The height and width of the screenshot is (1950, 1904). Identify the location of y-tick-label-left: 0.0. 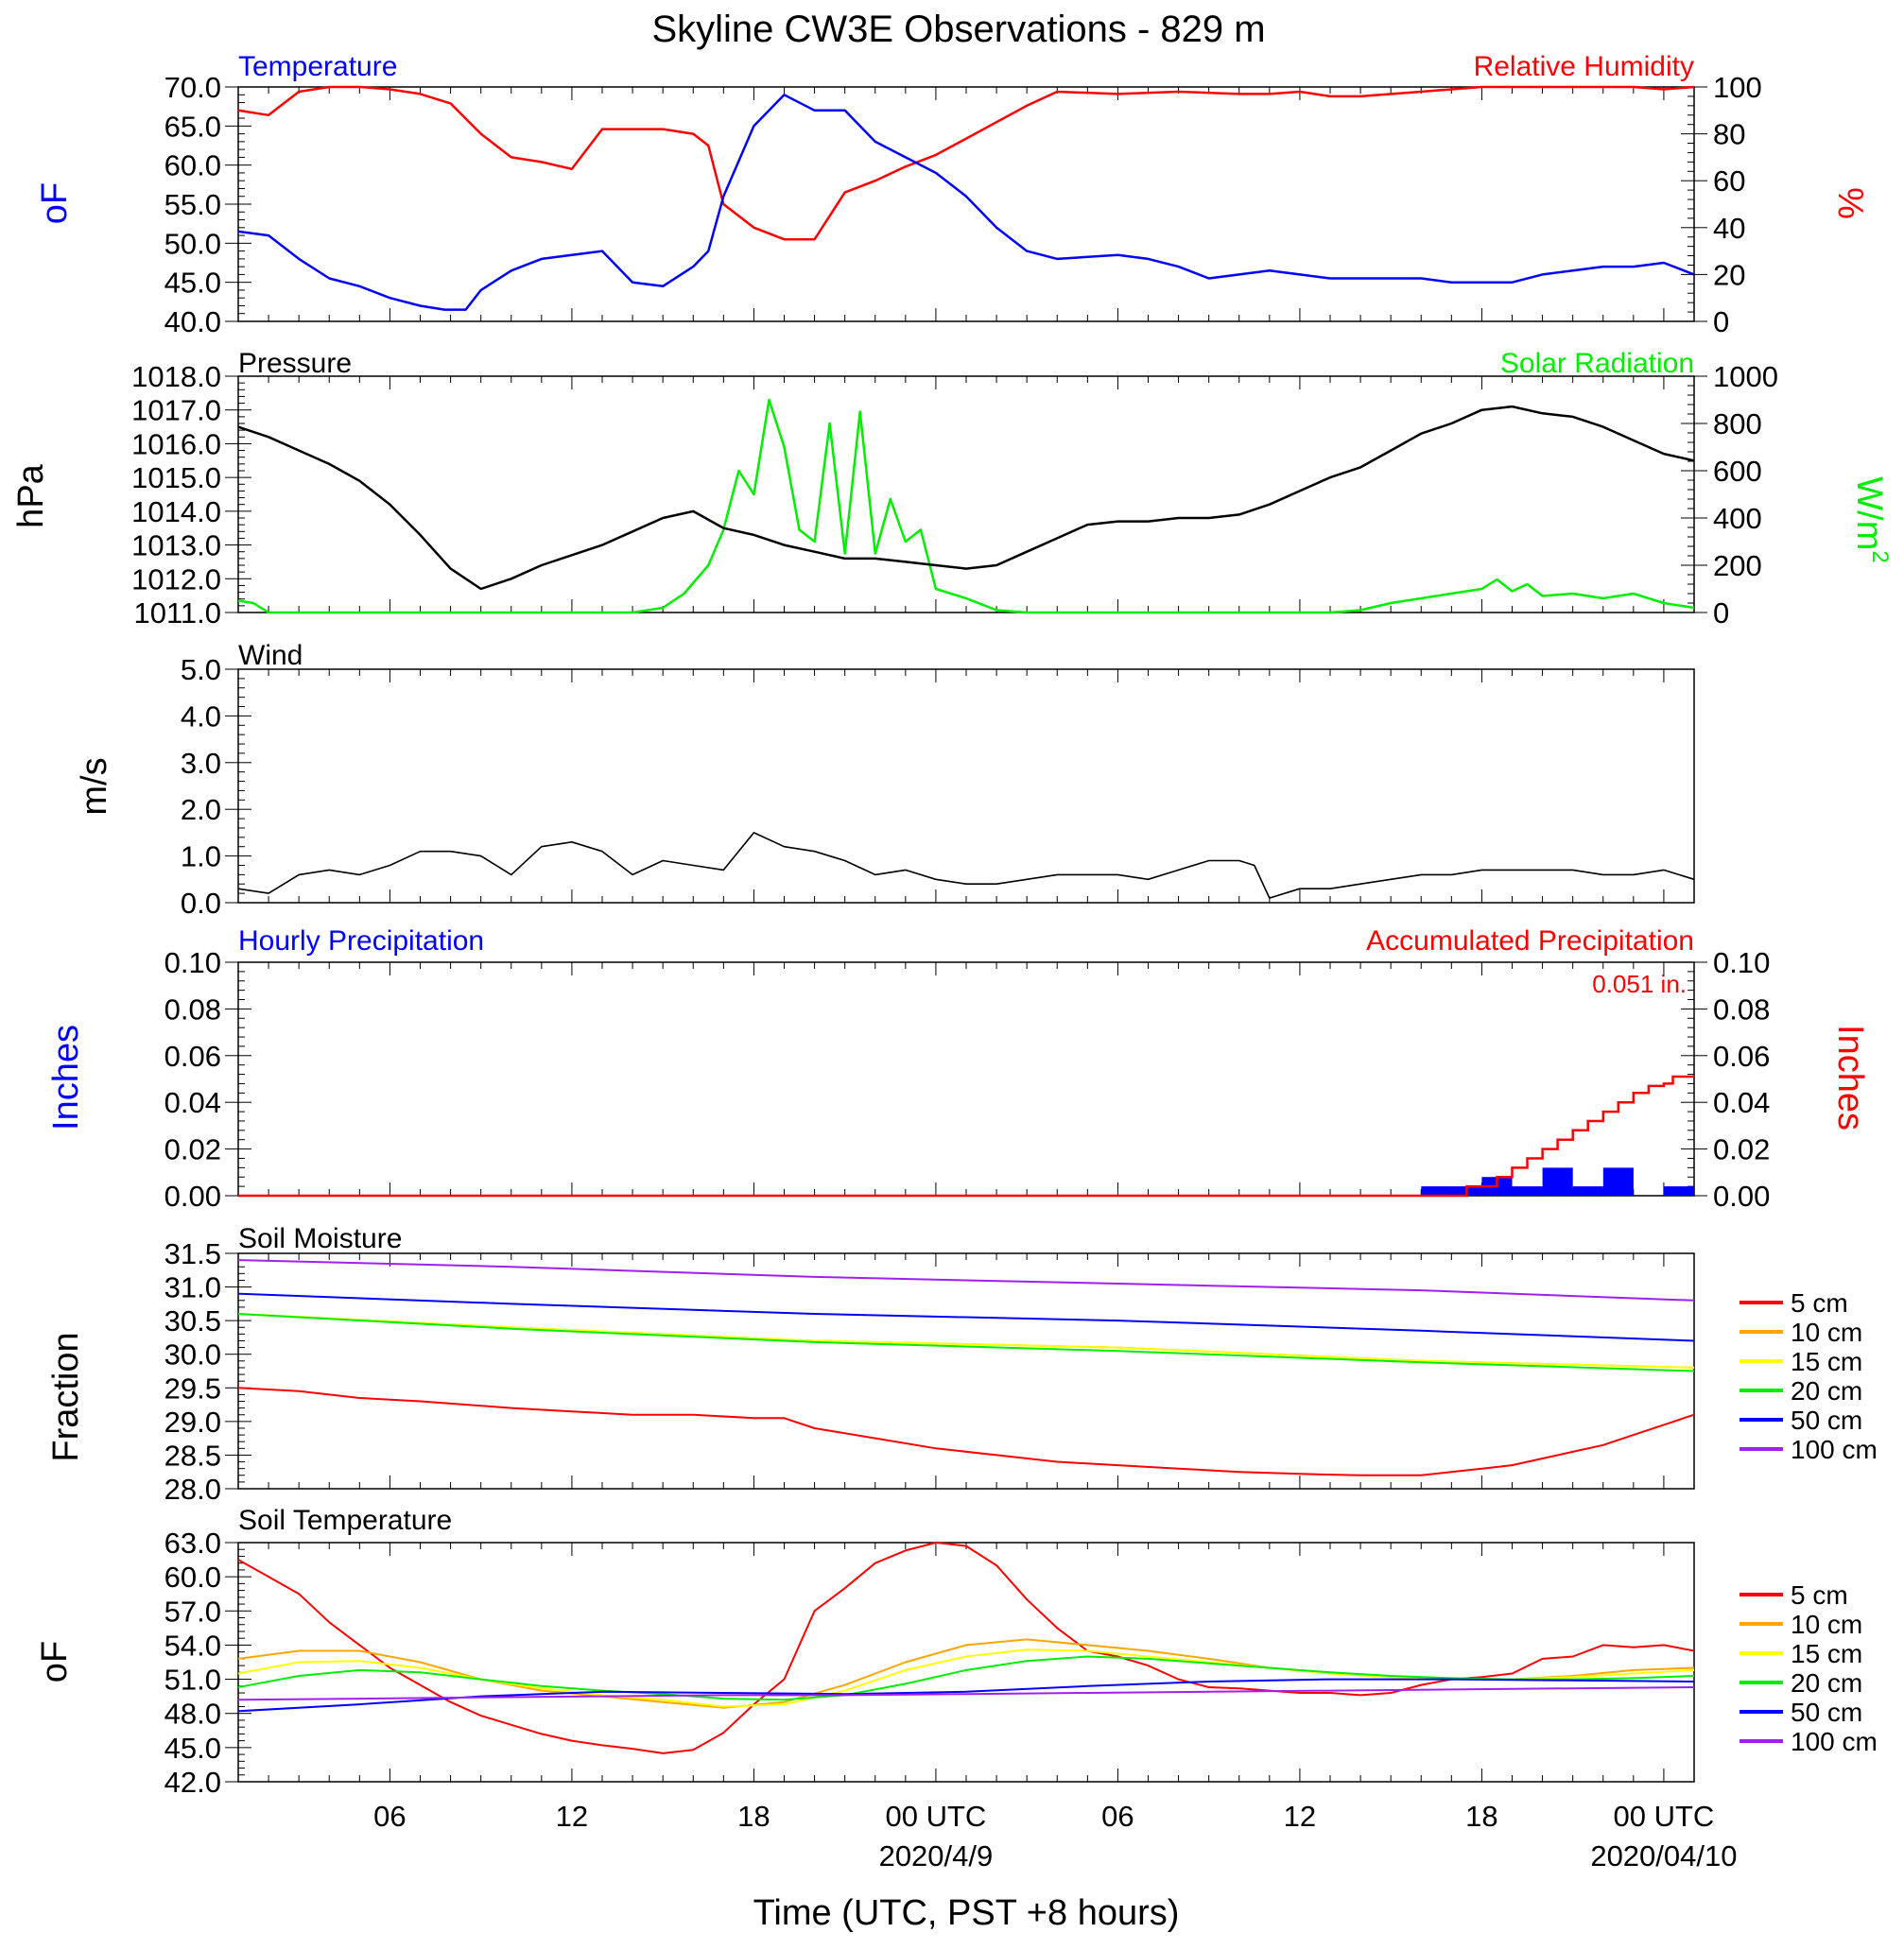
(201, 903).